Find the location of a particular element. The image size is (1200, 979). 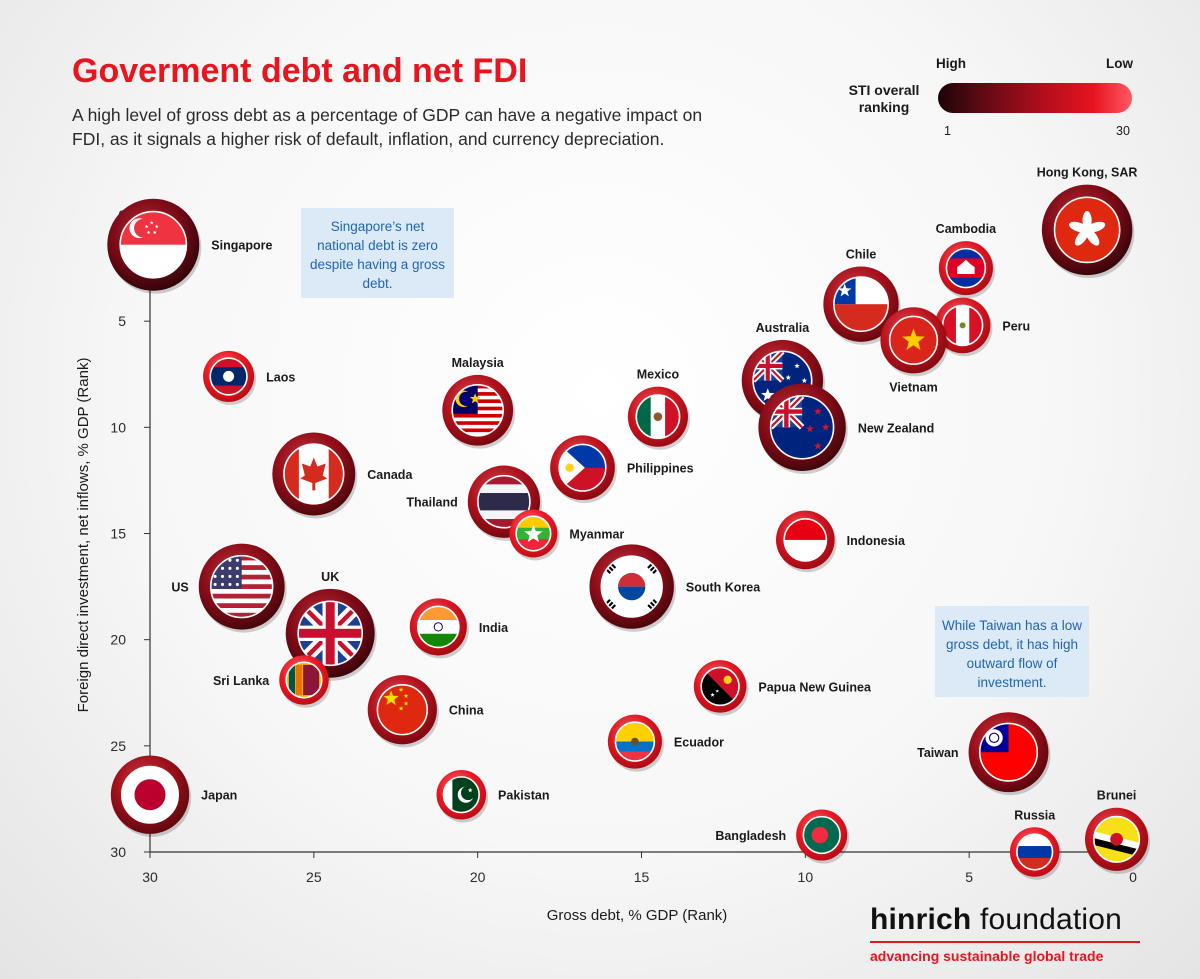

point-label: Pakistan is located at coordinates (523, 796).